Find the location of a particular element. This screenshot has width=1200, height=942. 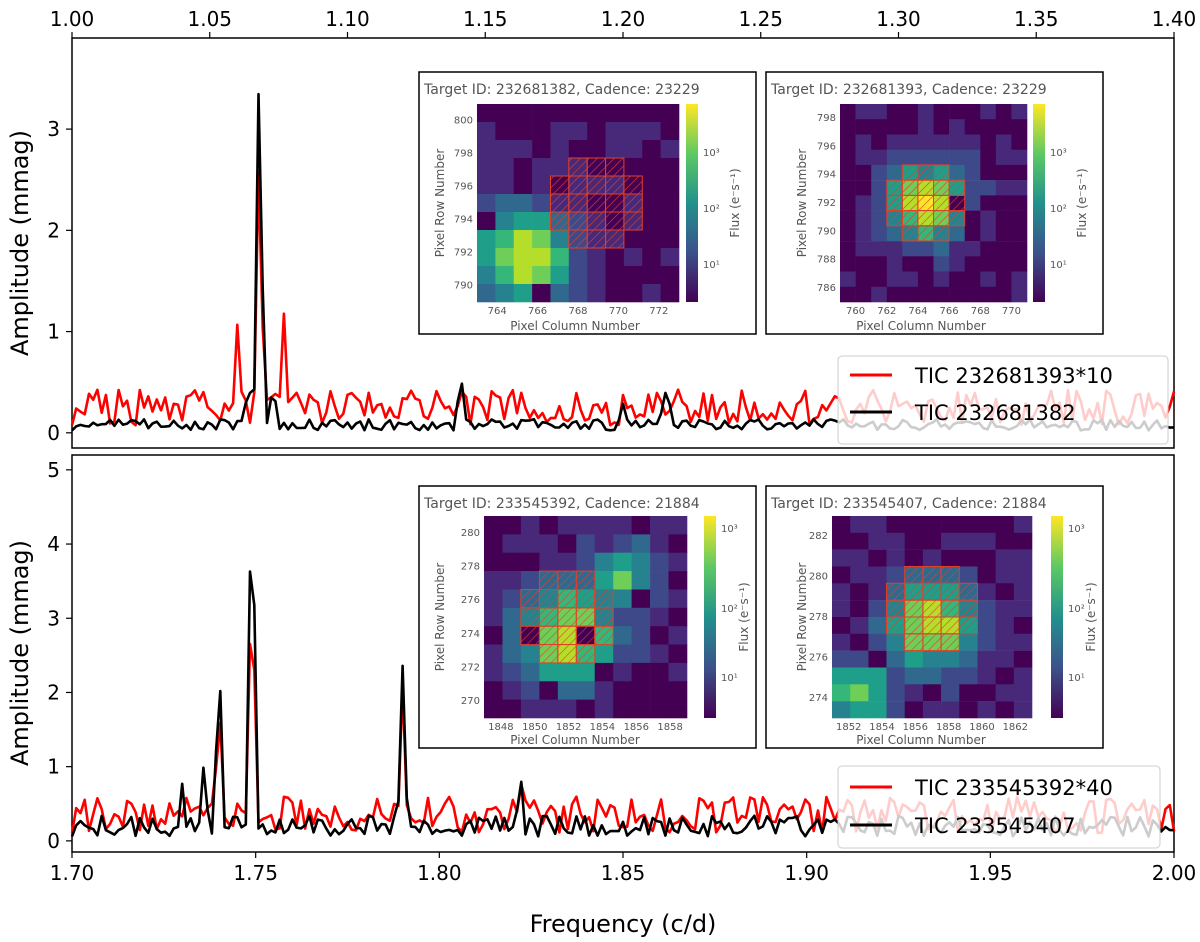

bottom-x-tick-label: 1.95 is located at coordinates (990, 873).